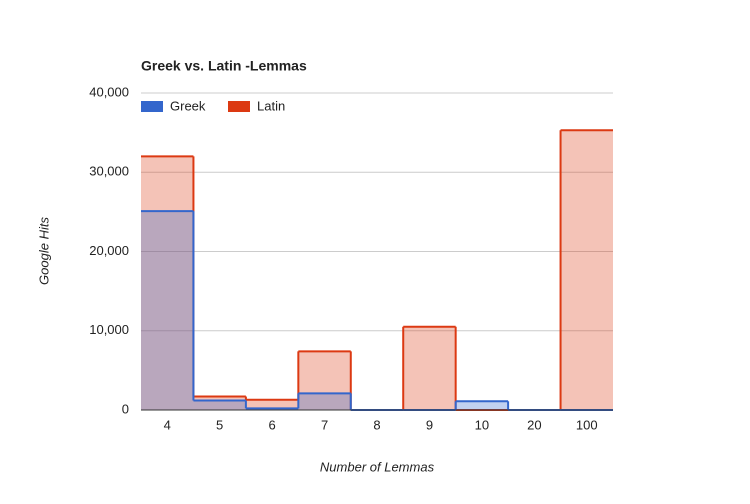 This screenshot has width=750, height=504. Describe the element at coordinates (109, 329) in the screenshot. I see `y-tick-label: 10,000` at that location.